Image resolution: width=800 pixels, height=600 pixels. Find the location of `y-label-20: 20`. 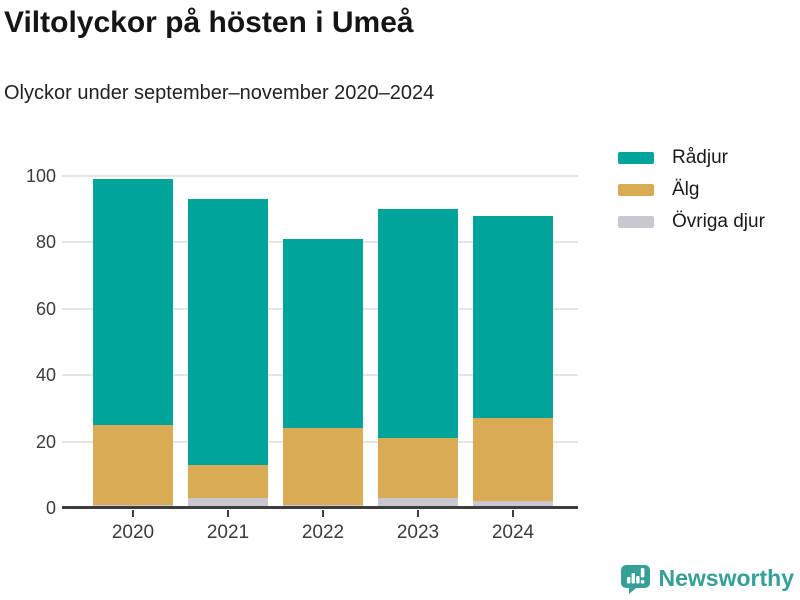

y-label-20: 20 is located at coordinates (45, 441).